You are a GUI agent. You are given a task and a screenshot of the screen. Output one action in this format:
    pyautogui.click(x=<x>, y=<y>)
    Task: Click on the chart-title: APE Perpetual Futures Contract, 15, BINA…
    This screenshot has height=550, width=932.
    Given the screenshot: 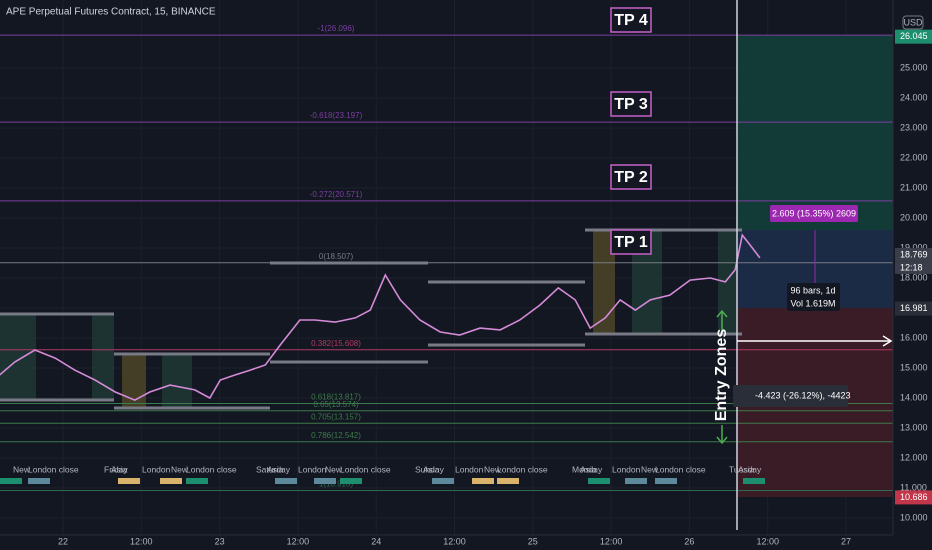 What is the action you would take?
    pyautogui.click(x=111, y=12)
    